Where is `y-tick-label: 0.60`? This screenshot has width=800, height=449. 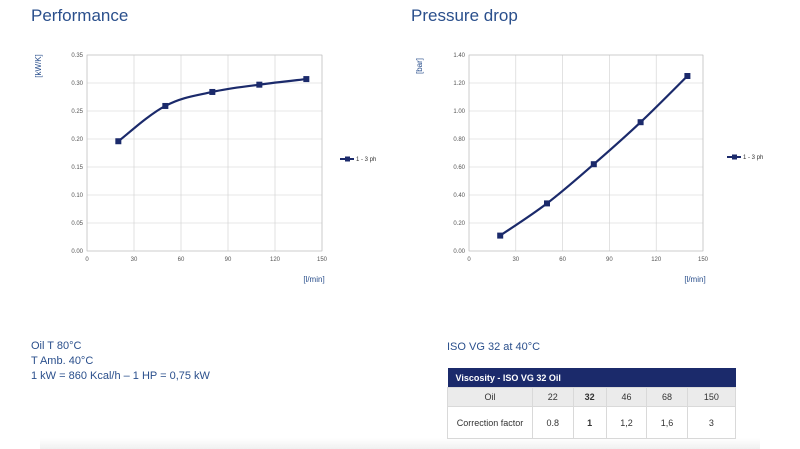
y-tick-label: 0.60 is located at coordinates (459, 168).